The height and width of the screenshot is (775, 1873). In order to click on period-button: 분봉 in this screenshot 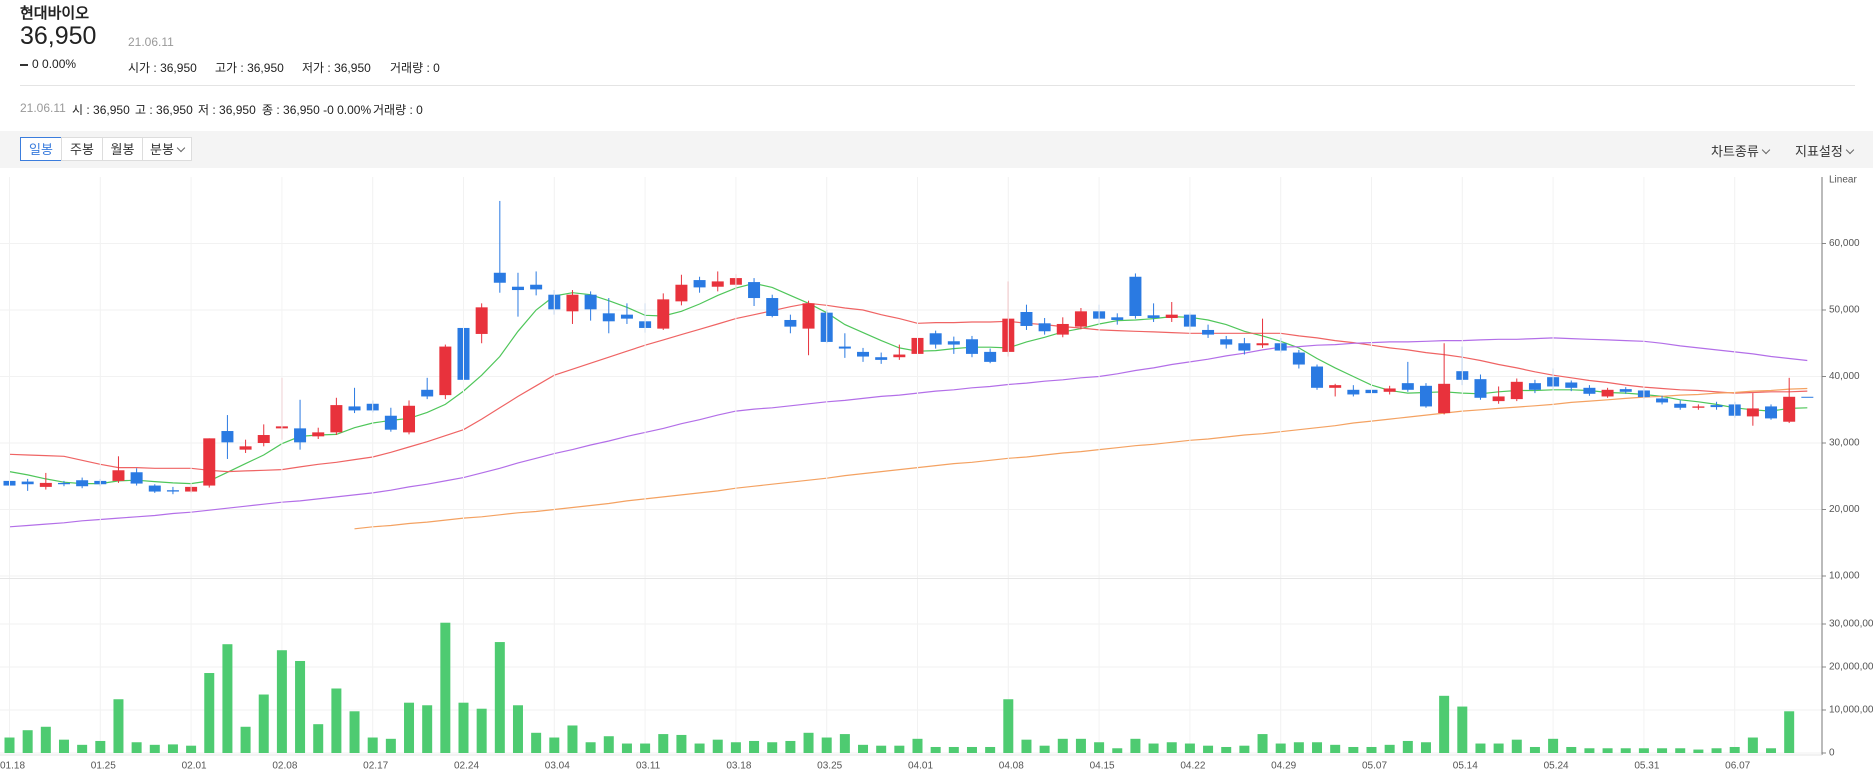, I will do `click(167, 149)`.